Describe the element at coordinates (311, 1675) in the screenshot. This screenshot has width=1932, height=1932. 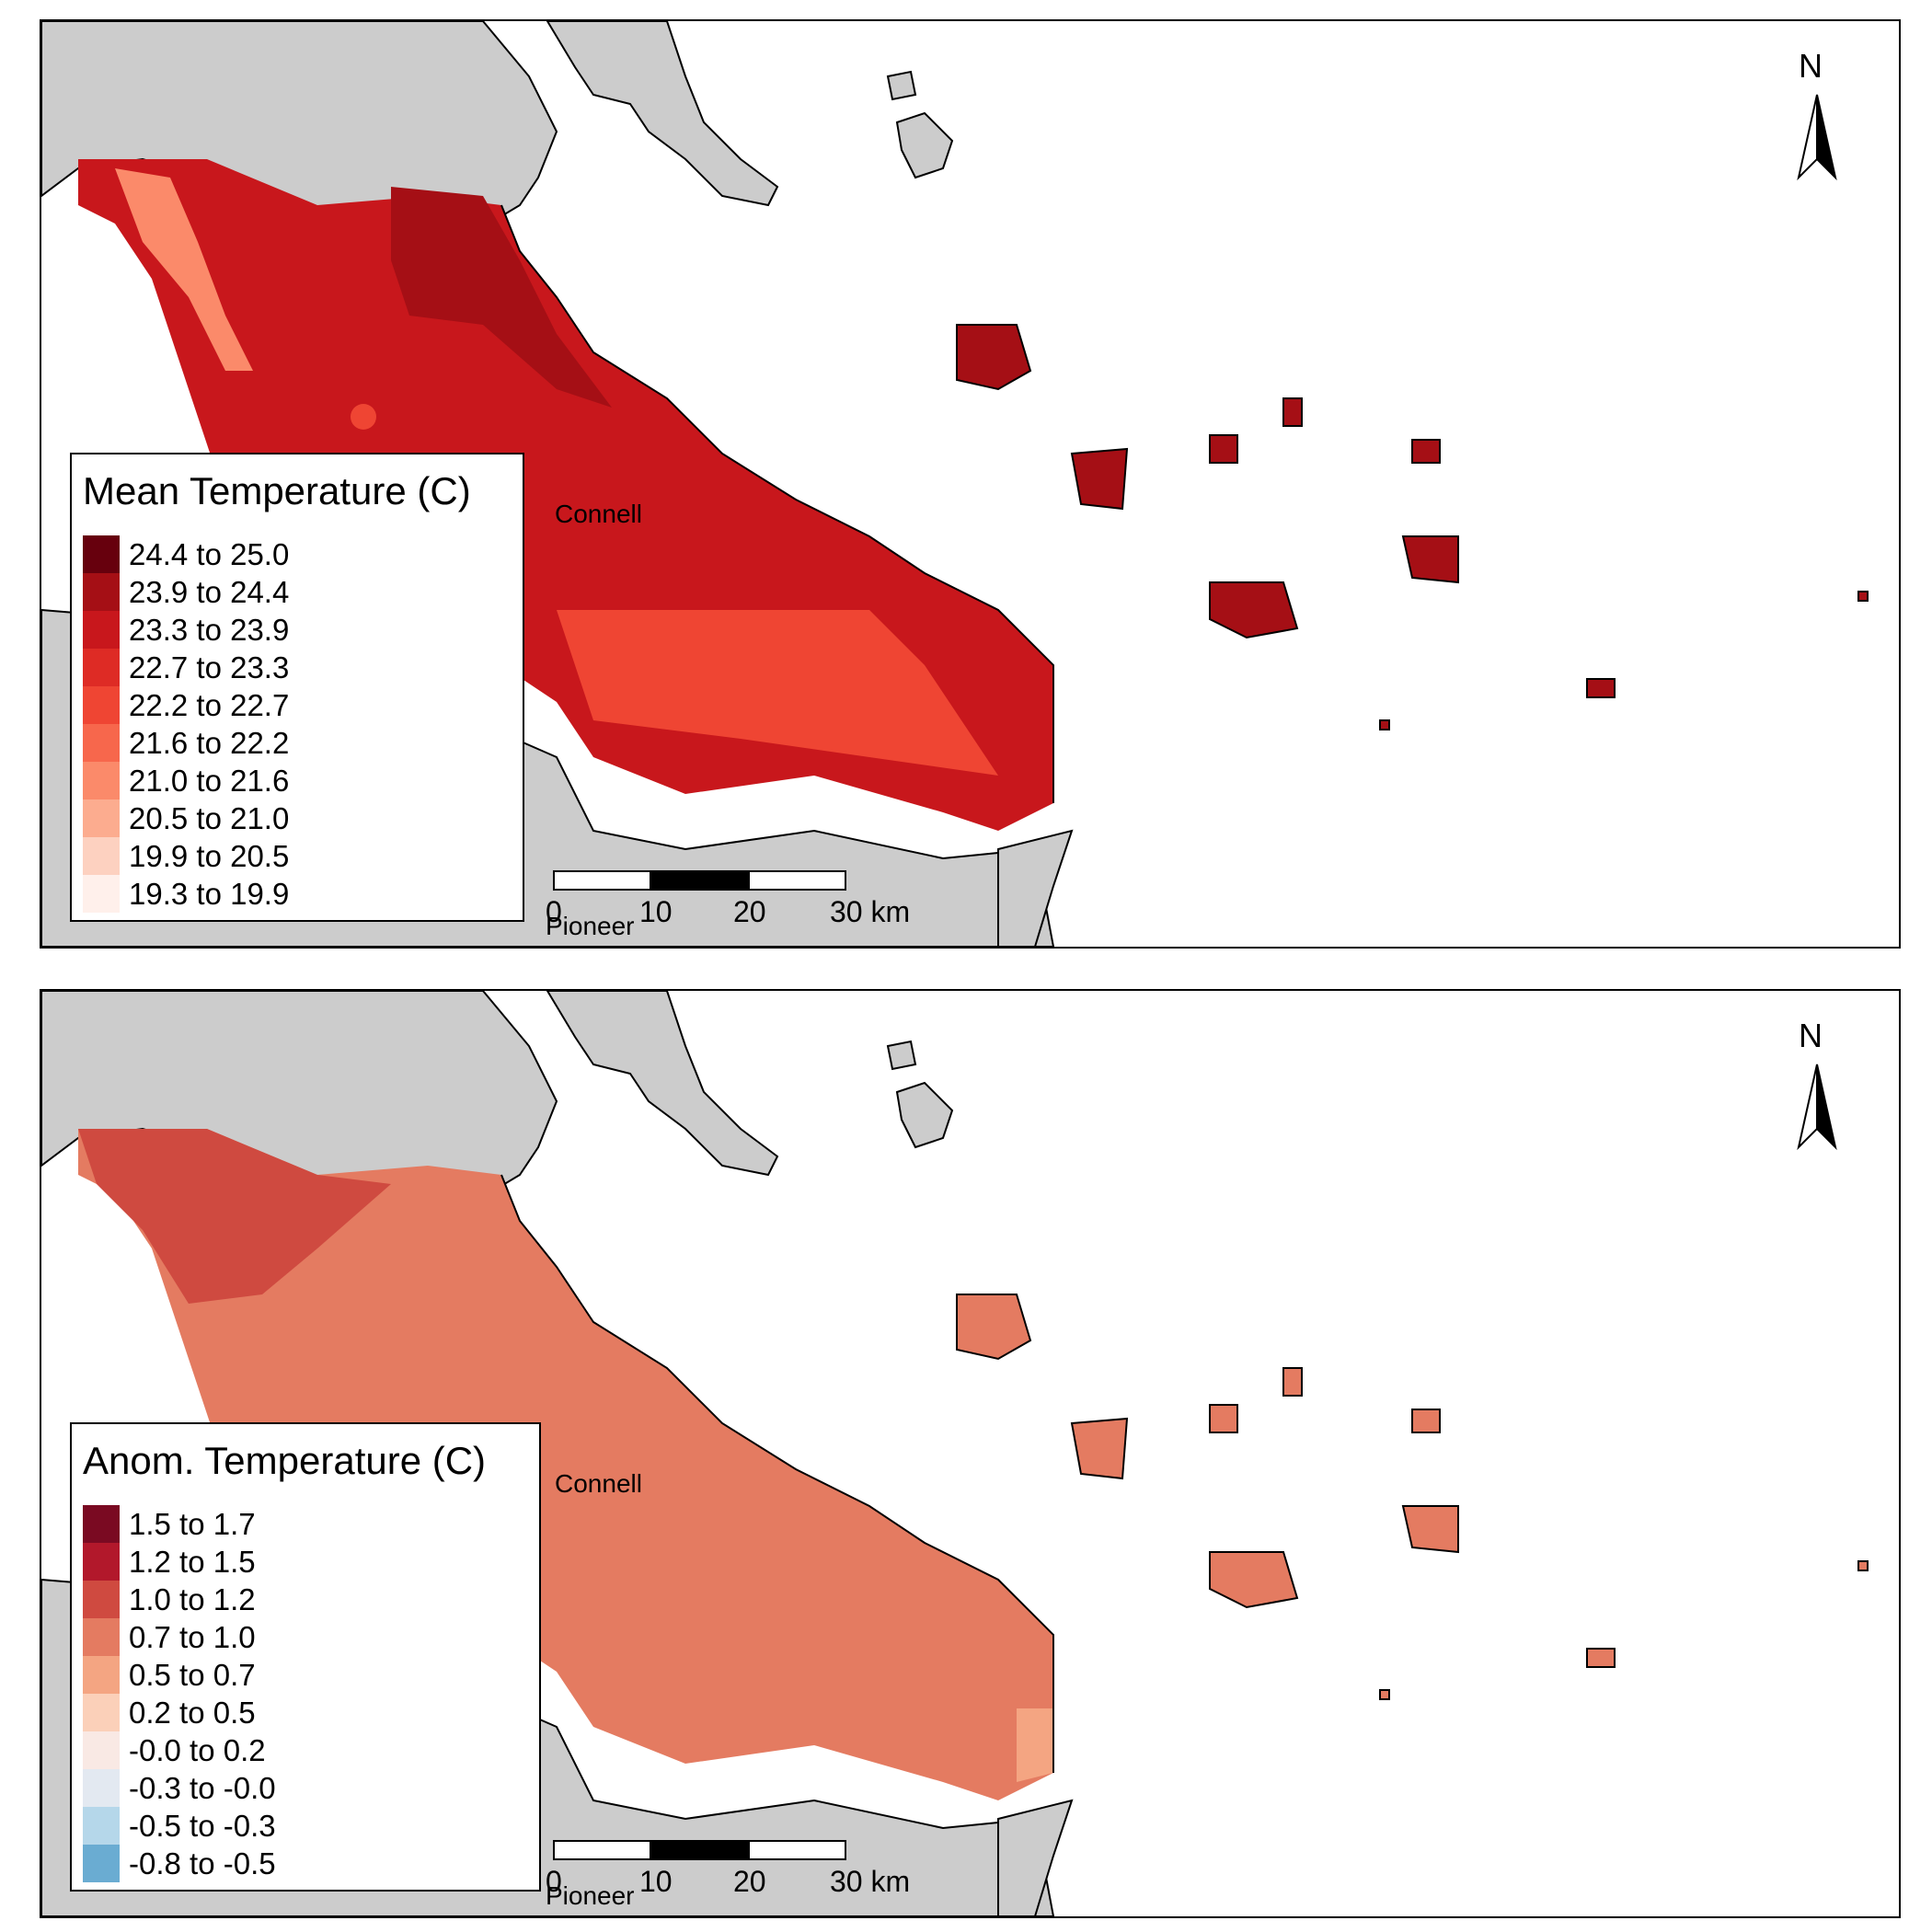
I see `legend-item: 0.5 to 0.7` at that location.